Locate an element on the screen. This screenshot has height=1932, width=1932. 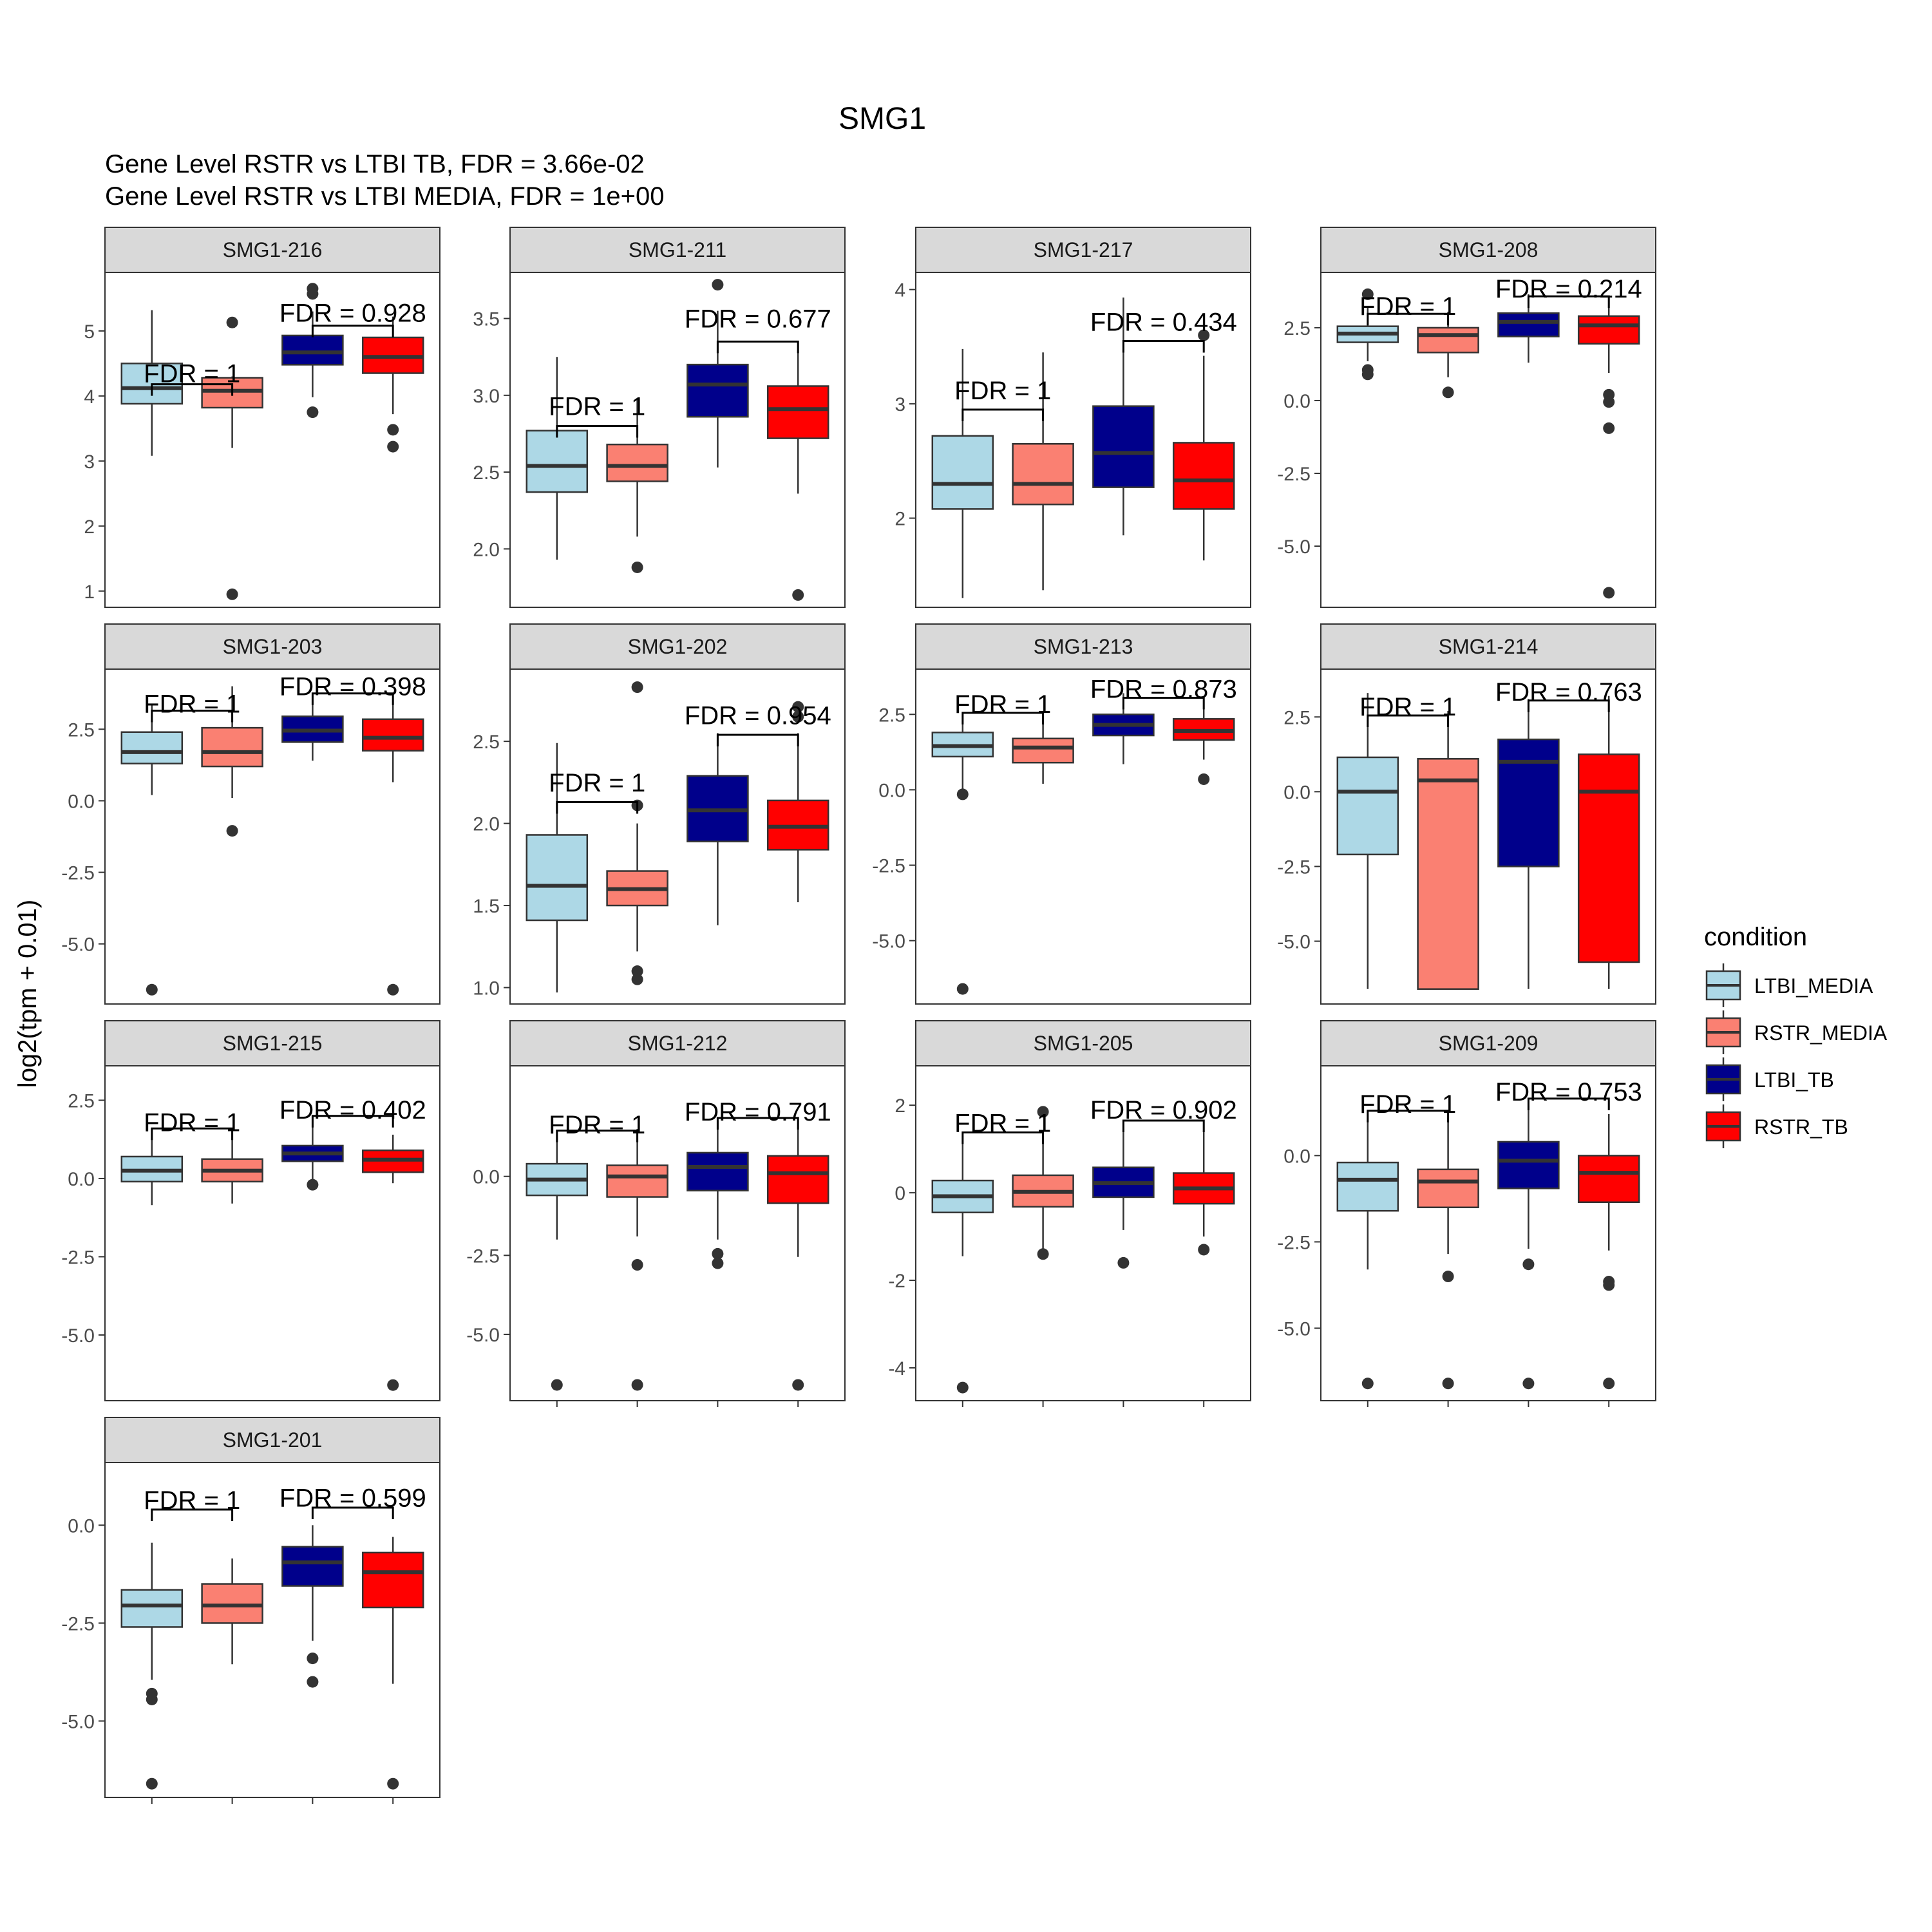
comparison-fdr-label: FDR = 0.599 is located at coordinates (352, 1498).